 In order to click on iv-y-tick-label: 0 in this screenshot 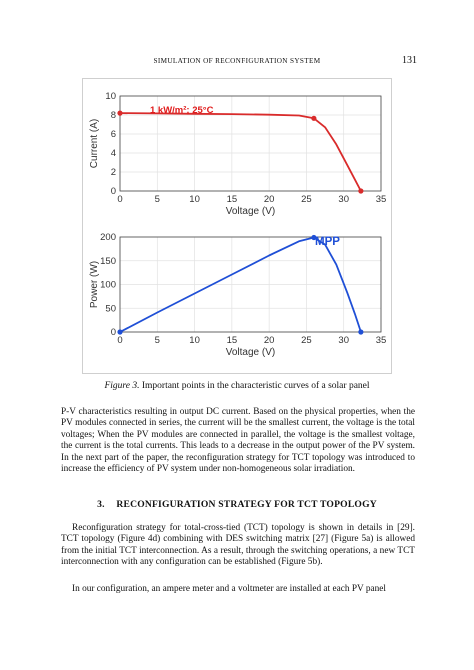, I will do `click(113, 191)`.